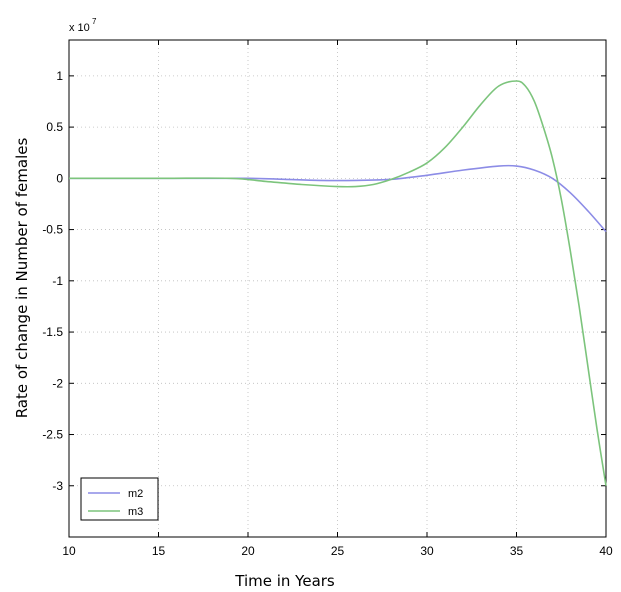 This screenshot has height=592, width=621. Describe the element at coordinates (57, 383) in the screenshot. I see `y-tick-label: -2` at that location.